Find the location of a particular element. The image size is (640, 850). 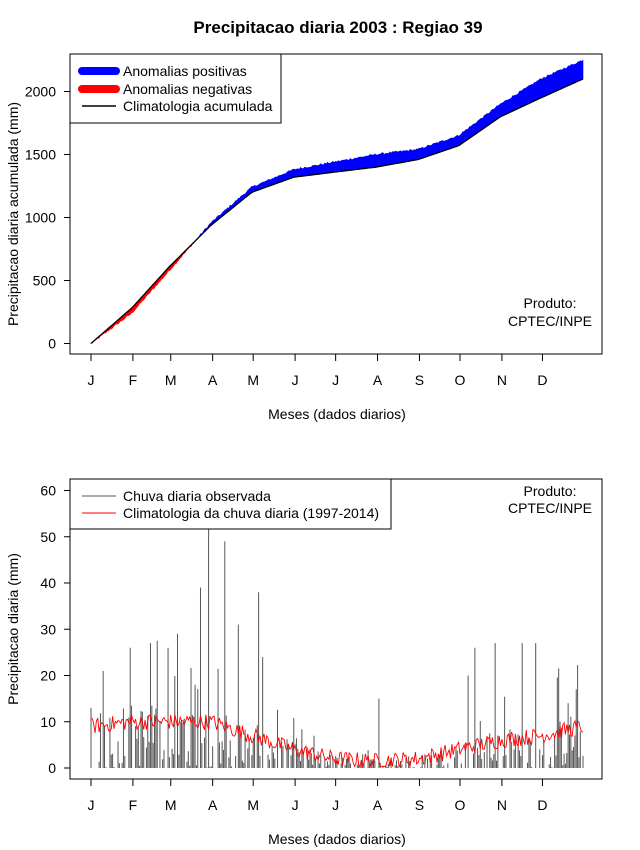

chart-title: Precipitacao diaria 2003 : Regiao 39 is located at coordinates (337, 27).